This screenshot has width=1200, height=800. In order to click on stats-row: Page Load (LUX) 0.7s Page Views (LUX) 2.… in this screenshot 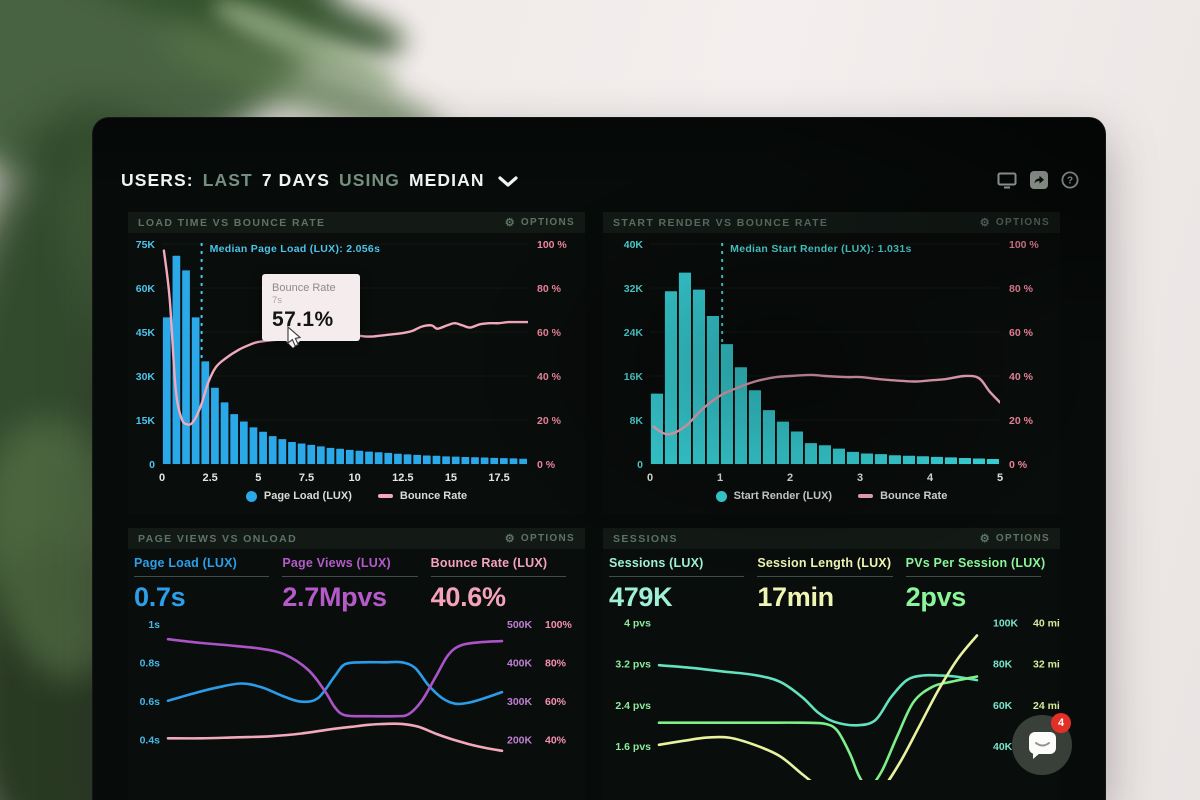, I will do `click(356, 584)`.